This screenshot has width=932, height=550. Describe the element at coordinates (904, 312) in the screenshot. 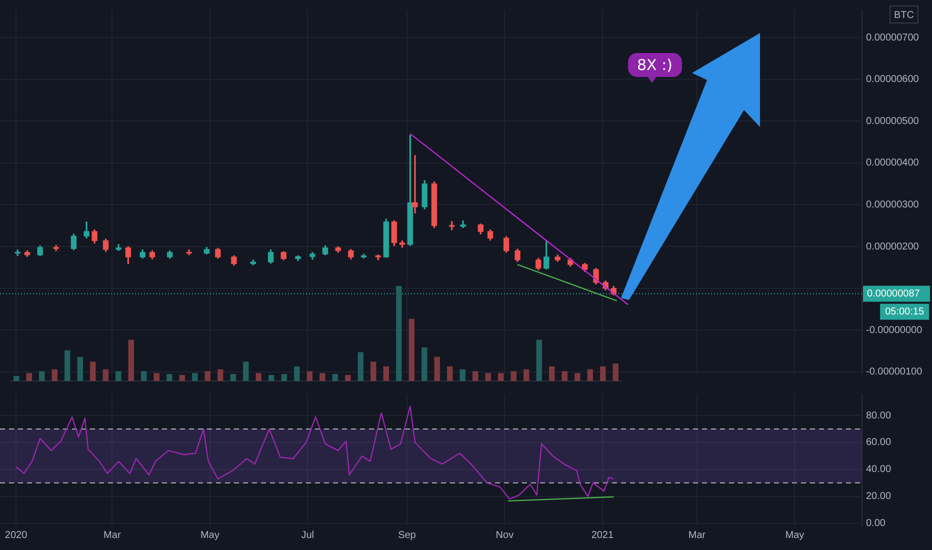

I see `text: 05:00:15` at that location.